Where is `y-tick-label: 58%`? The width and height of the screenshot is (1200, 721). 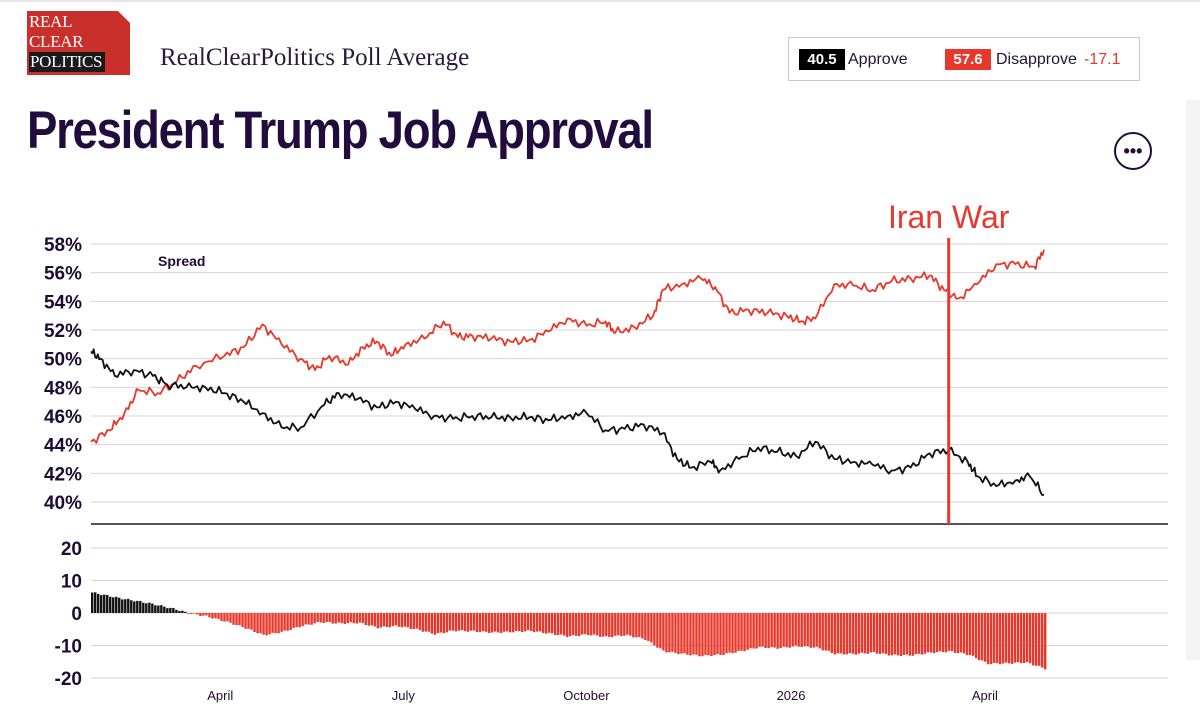
y-tick-label: 58% is located at coordinates (63, 245).